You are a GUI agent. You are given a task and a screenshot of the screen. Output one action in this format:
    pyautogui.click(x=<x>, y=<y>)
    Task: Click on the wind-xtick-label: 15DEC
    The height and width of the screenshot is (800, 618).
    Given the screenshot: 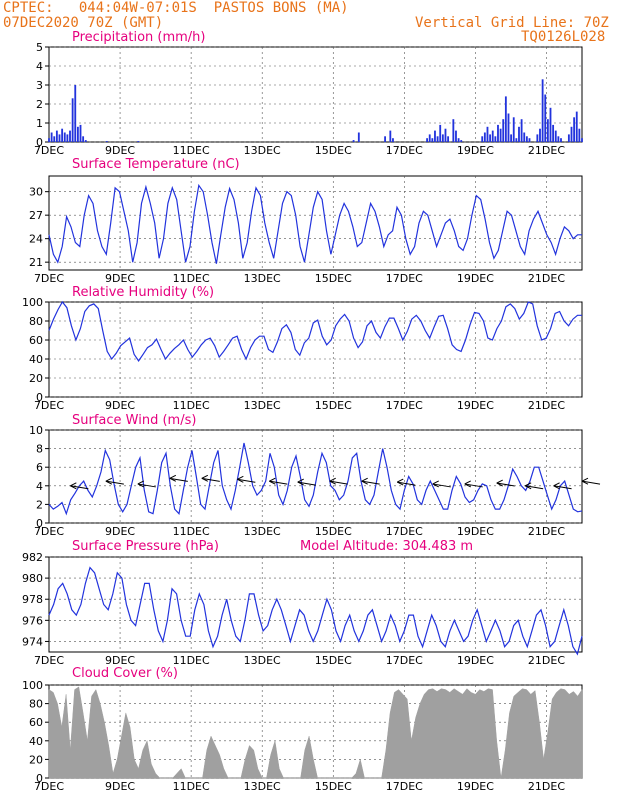 What is the action you would take?
    pyautogui.click(x=333, y=531)
    